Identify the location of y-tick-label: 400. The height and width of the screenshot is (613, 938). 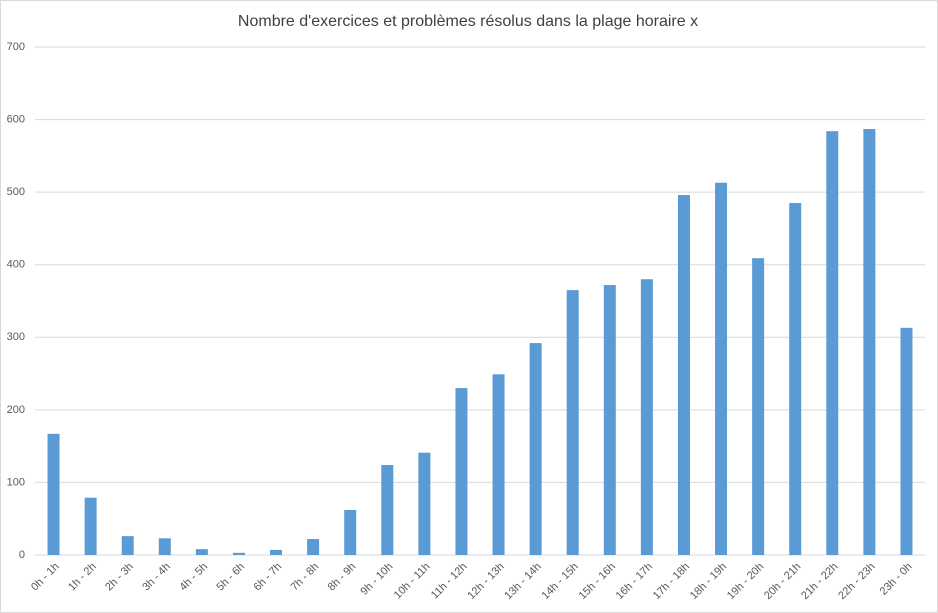
(16, 265).